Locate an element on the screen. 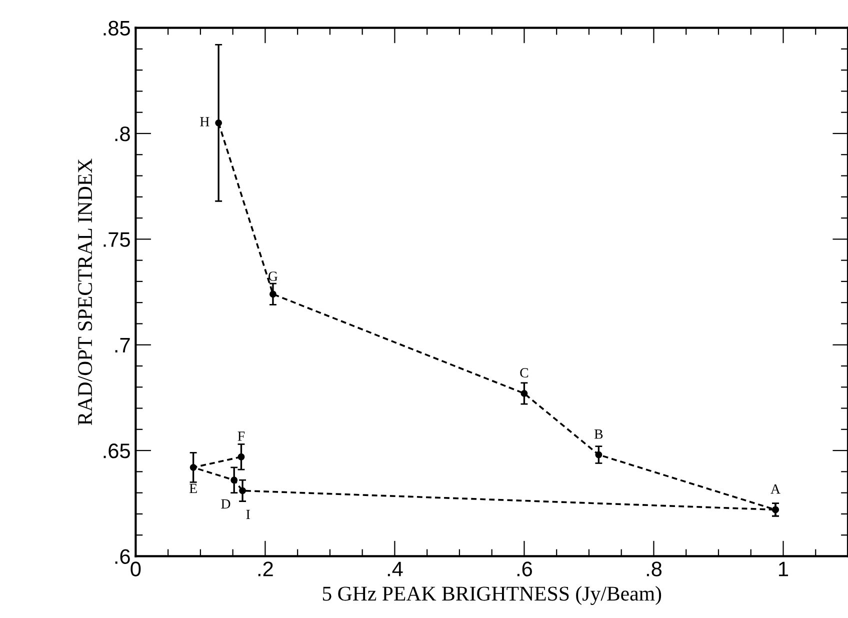 The image size is (848, 618). y-axis-title: RAD/OPT SPECTRAL INDEX is located at coordinates (85, 292).